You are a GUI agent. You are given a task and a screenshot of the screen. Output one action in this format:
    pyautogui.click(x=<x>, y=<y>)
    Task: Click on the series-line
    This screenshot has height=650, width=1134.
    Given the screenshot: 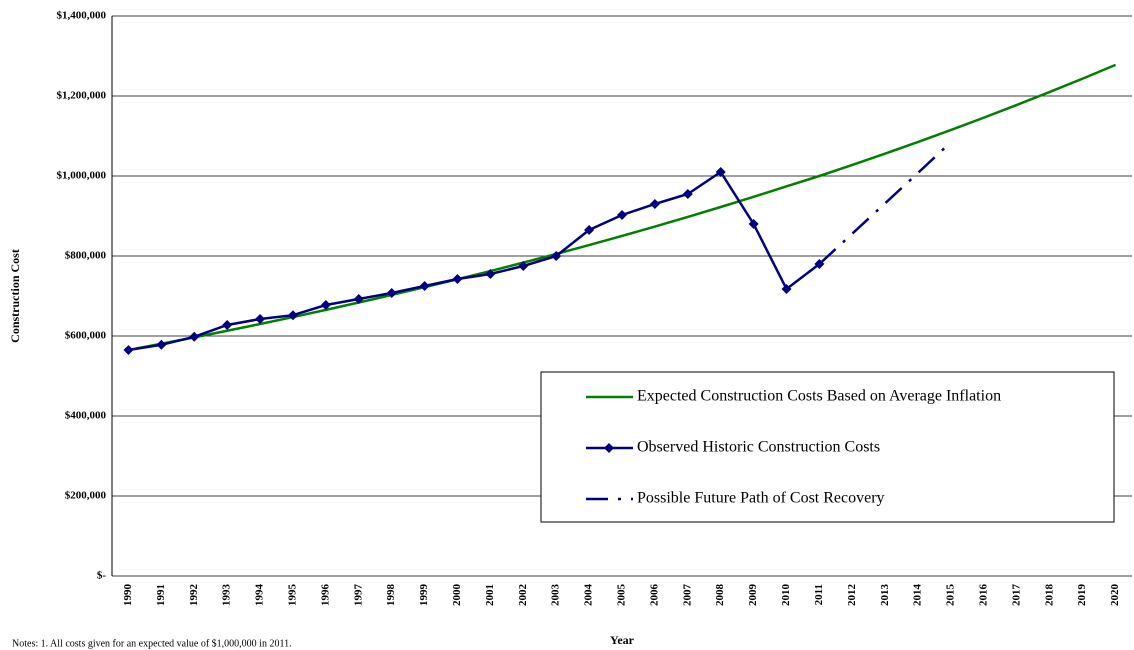 What is the action you would take?
    pyautogui.click(x=885, y=203)
    